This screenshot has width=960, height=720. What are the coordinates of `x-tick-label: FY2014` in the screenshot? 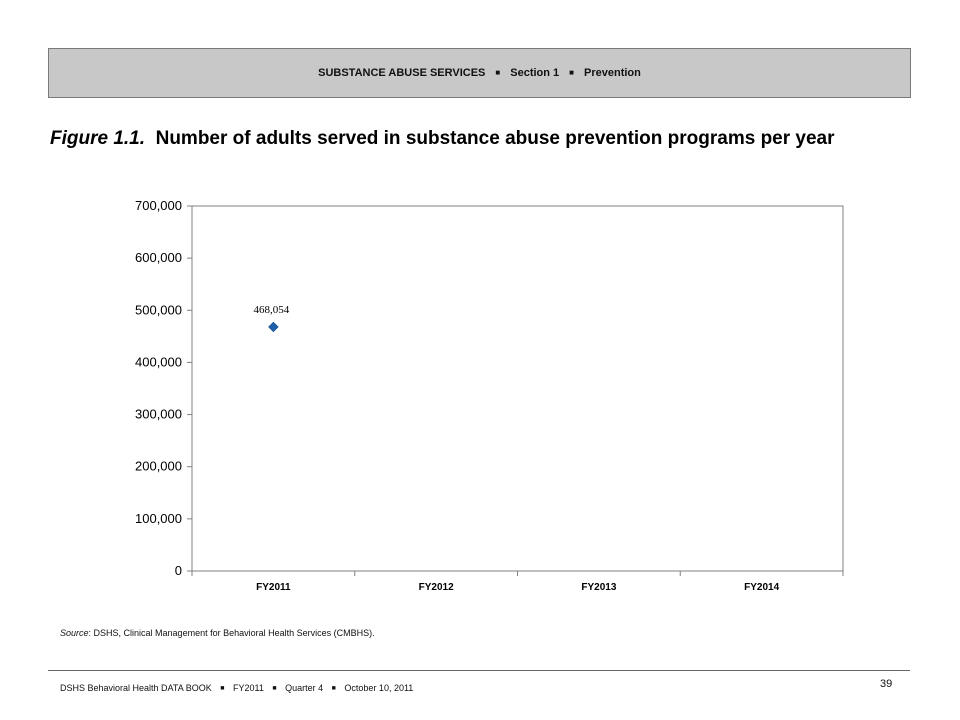 It's located at (761, 587).